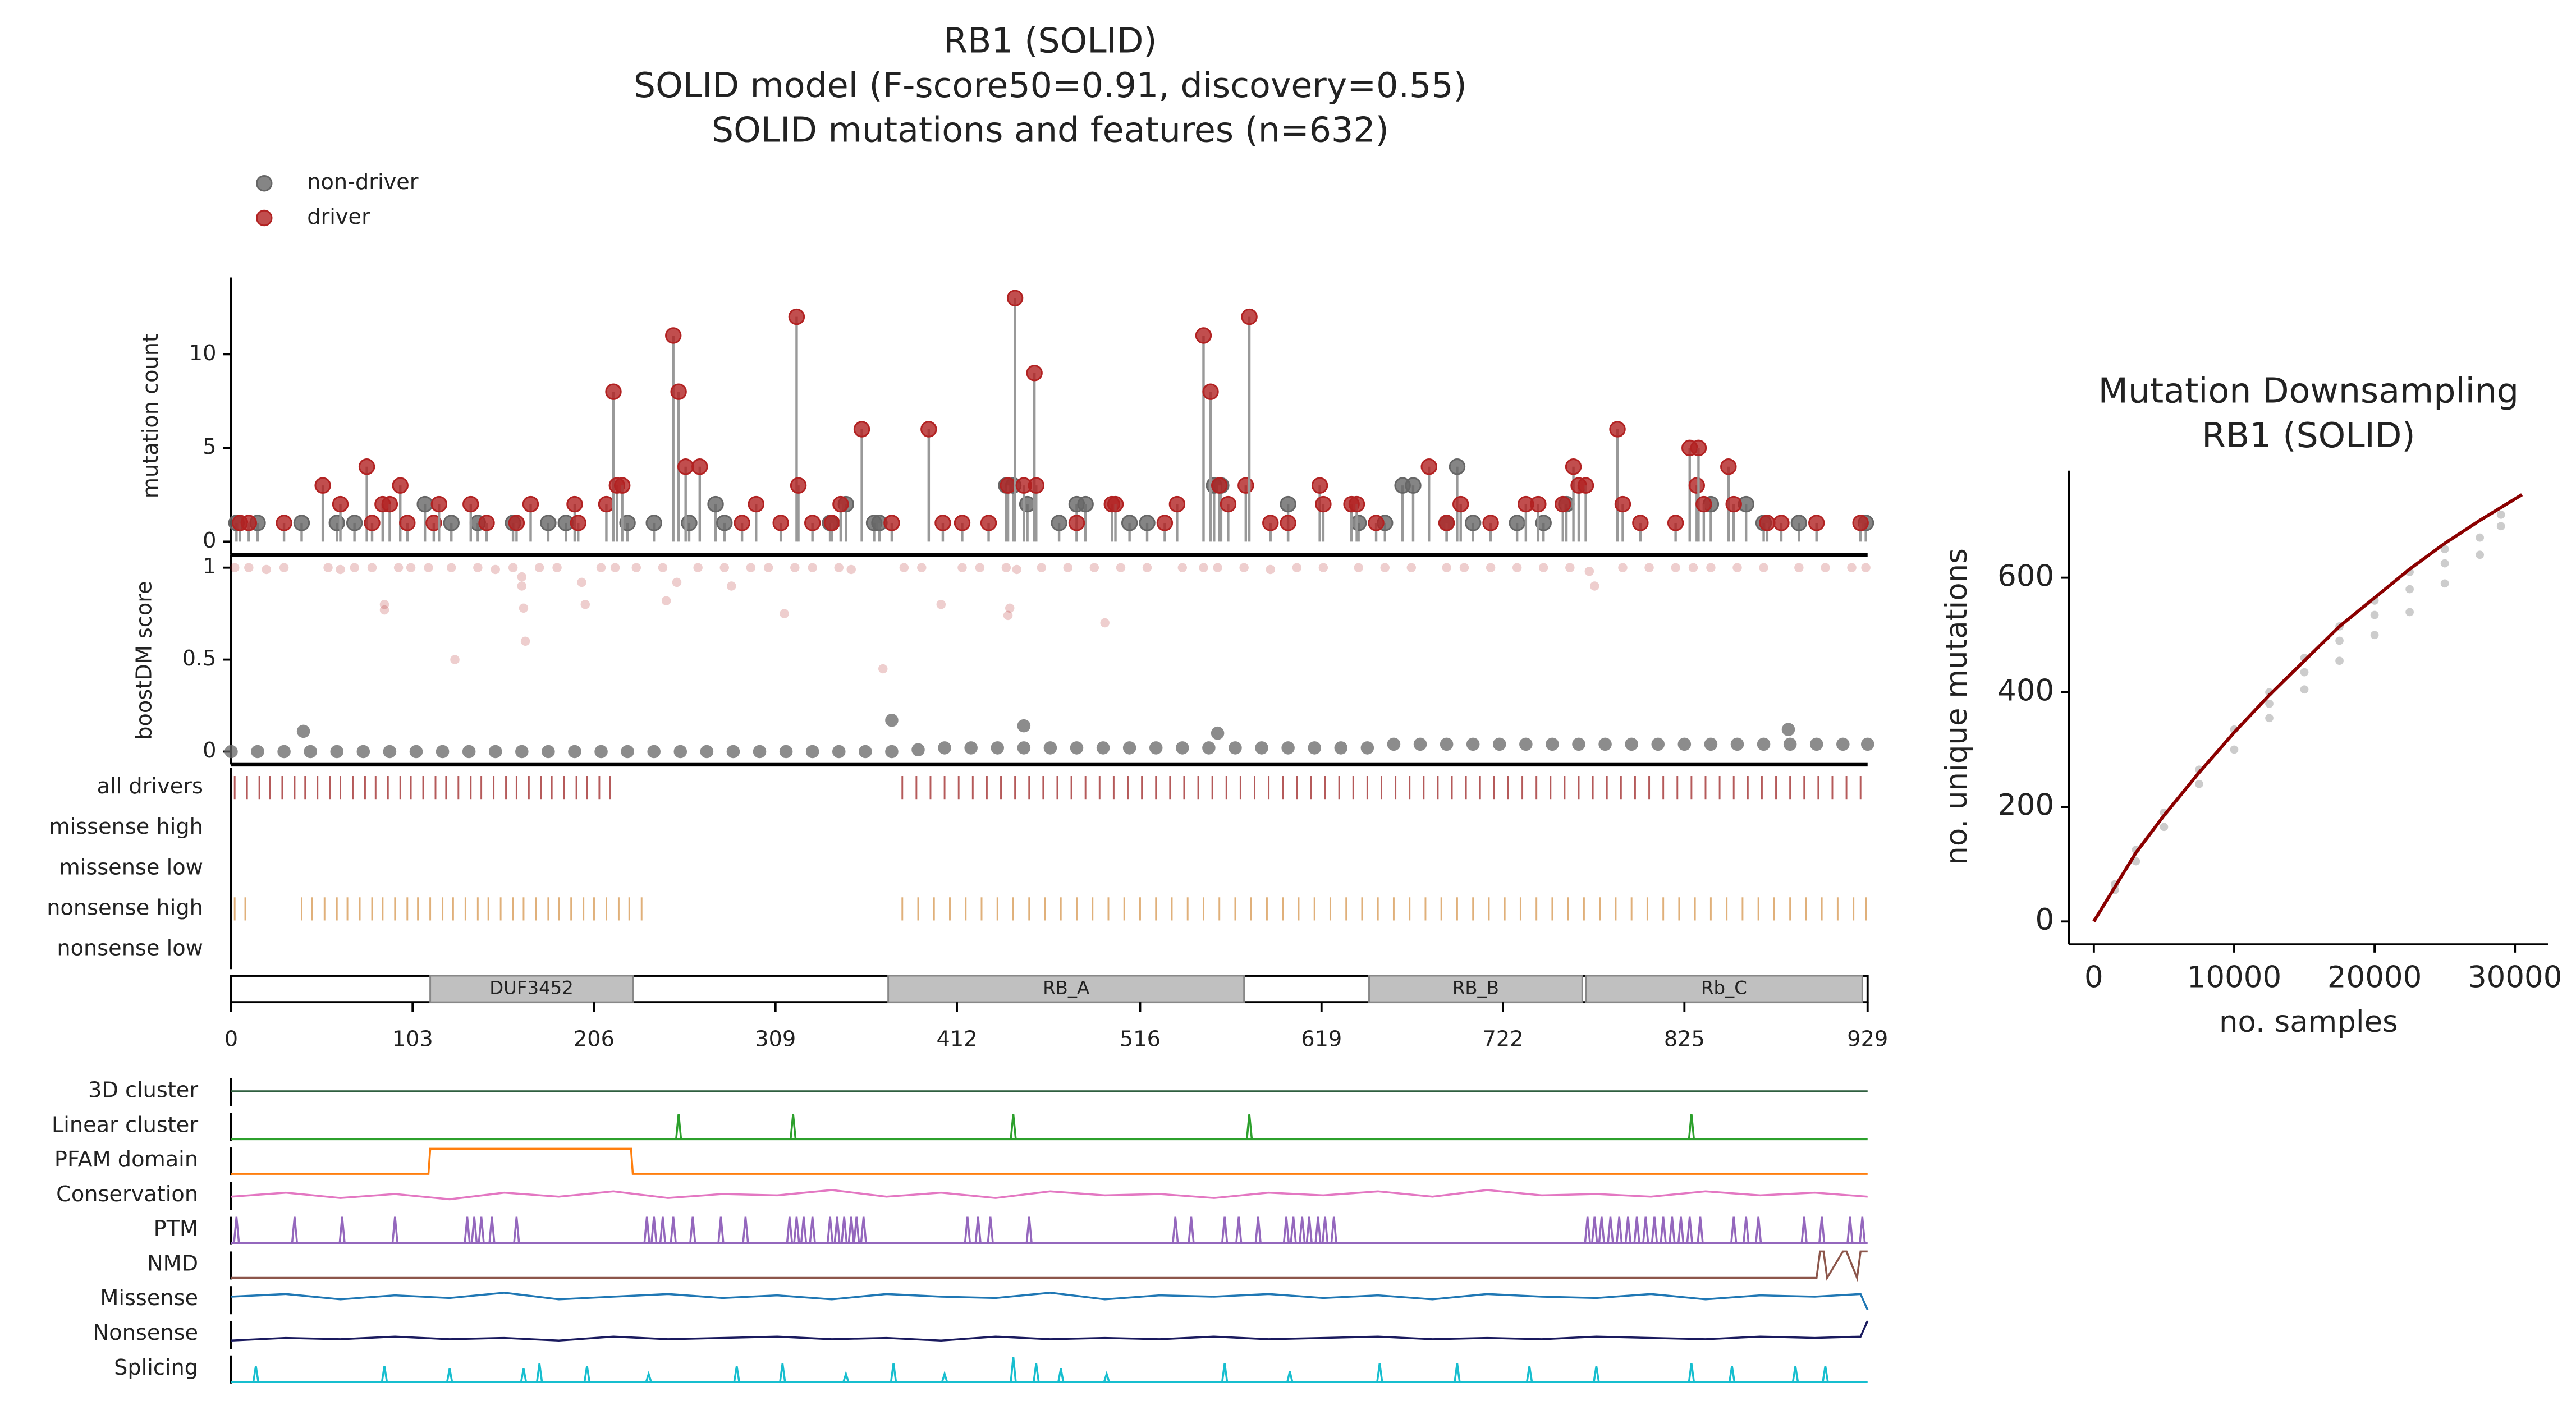 This screenshot has width=2576, height=1410. Describe the element at coordinates (2025, 805) in the screenshot. I see `y-tick-label: 200` at that location.